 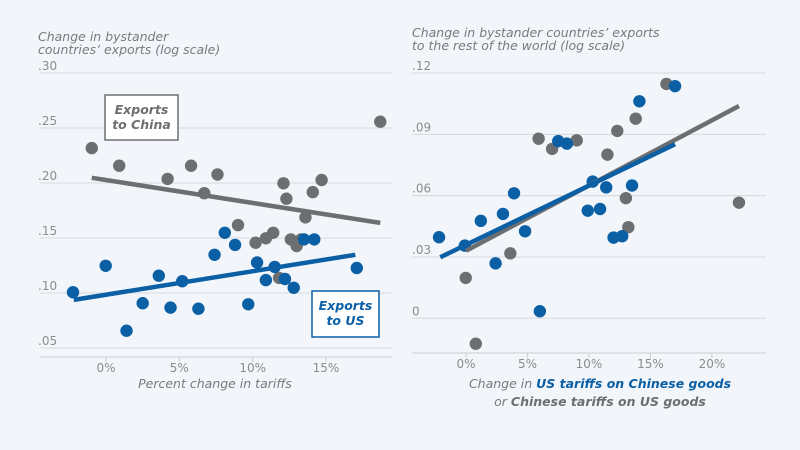 I want to click on y-tick-label: .06, so click(x=421, y=189).